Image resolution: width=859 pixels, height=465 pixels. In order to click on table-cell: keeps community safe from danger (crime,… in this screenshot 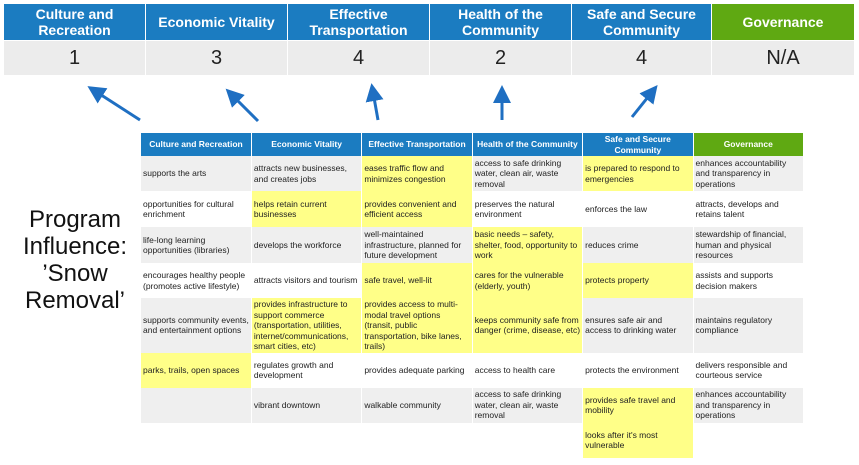, I will do `click(528, 325)`.